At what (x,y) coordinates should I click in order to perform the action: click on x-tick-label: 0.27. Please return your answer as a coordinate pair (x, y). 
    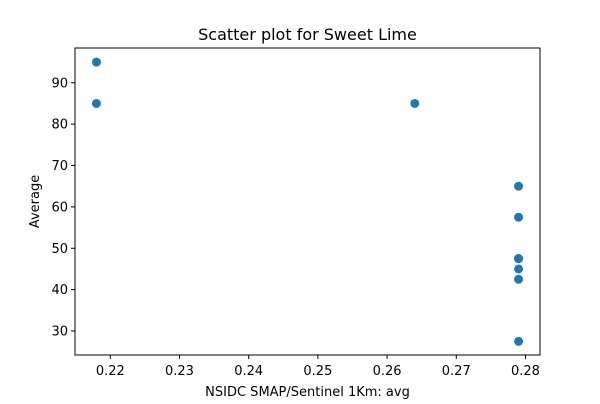
    Looking at the image, I should click on (456, 371).